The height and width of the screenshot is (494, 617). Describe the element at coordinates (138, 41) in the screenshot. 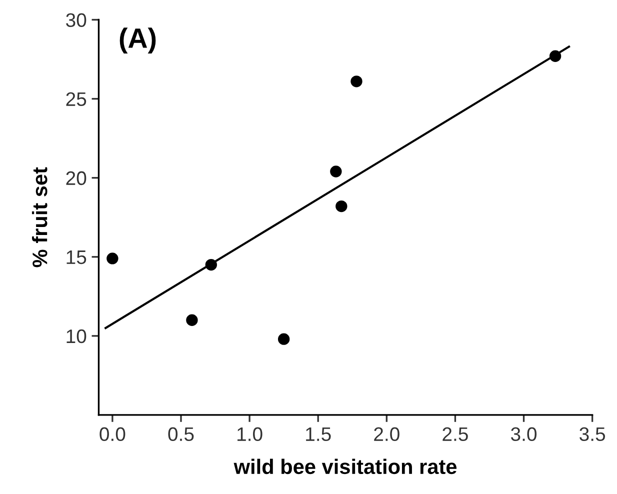

I see `annotation: (A)` at that location.